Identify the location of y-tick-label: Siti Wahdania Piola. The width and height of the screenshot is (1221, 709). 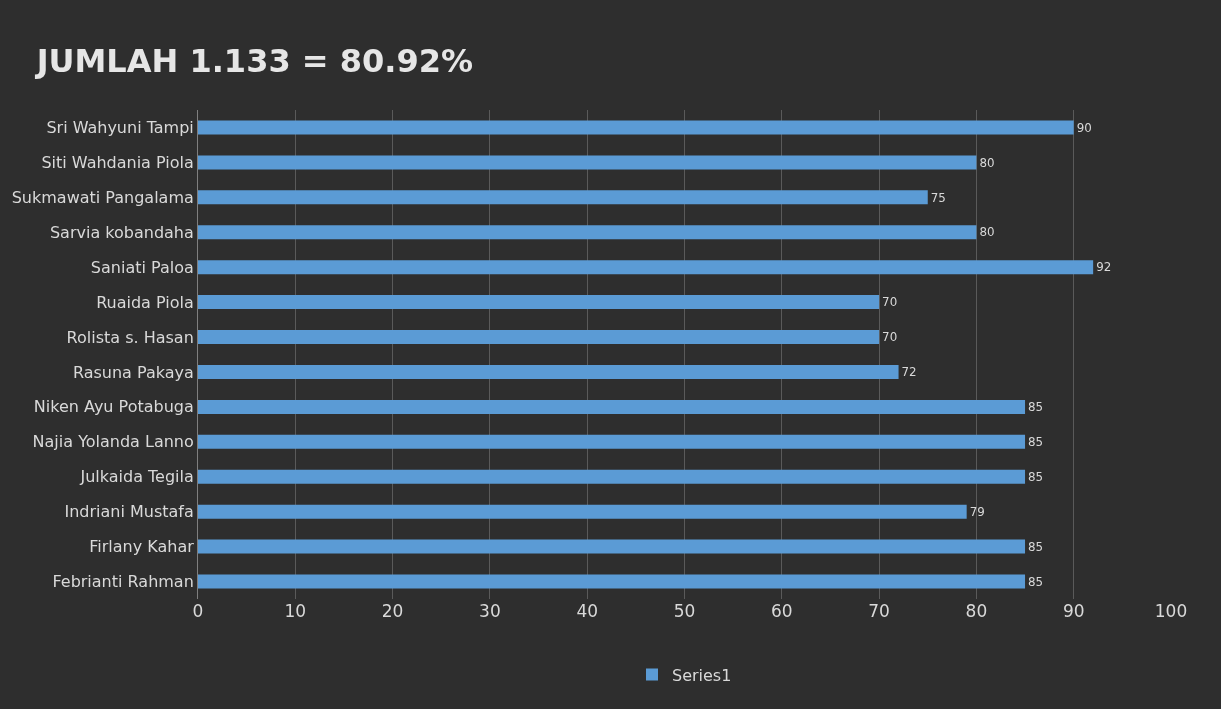
(117, 162).